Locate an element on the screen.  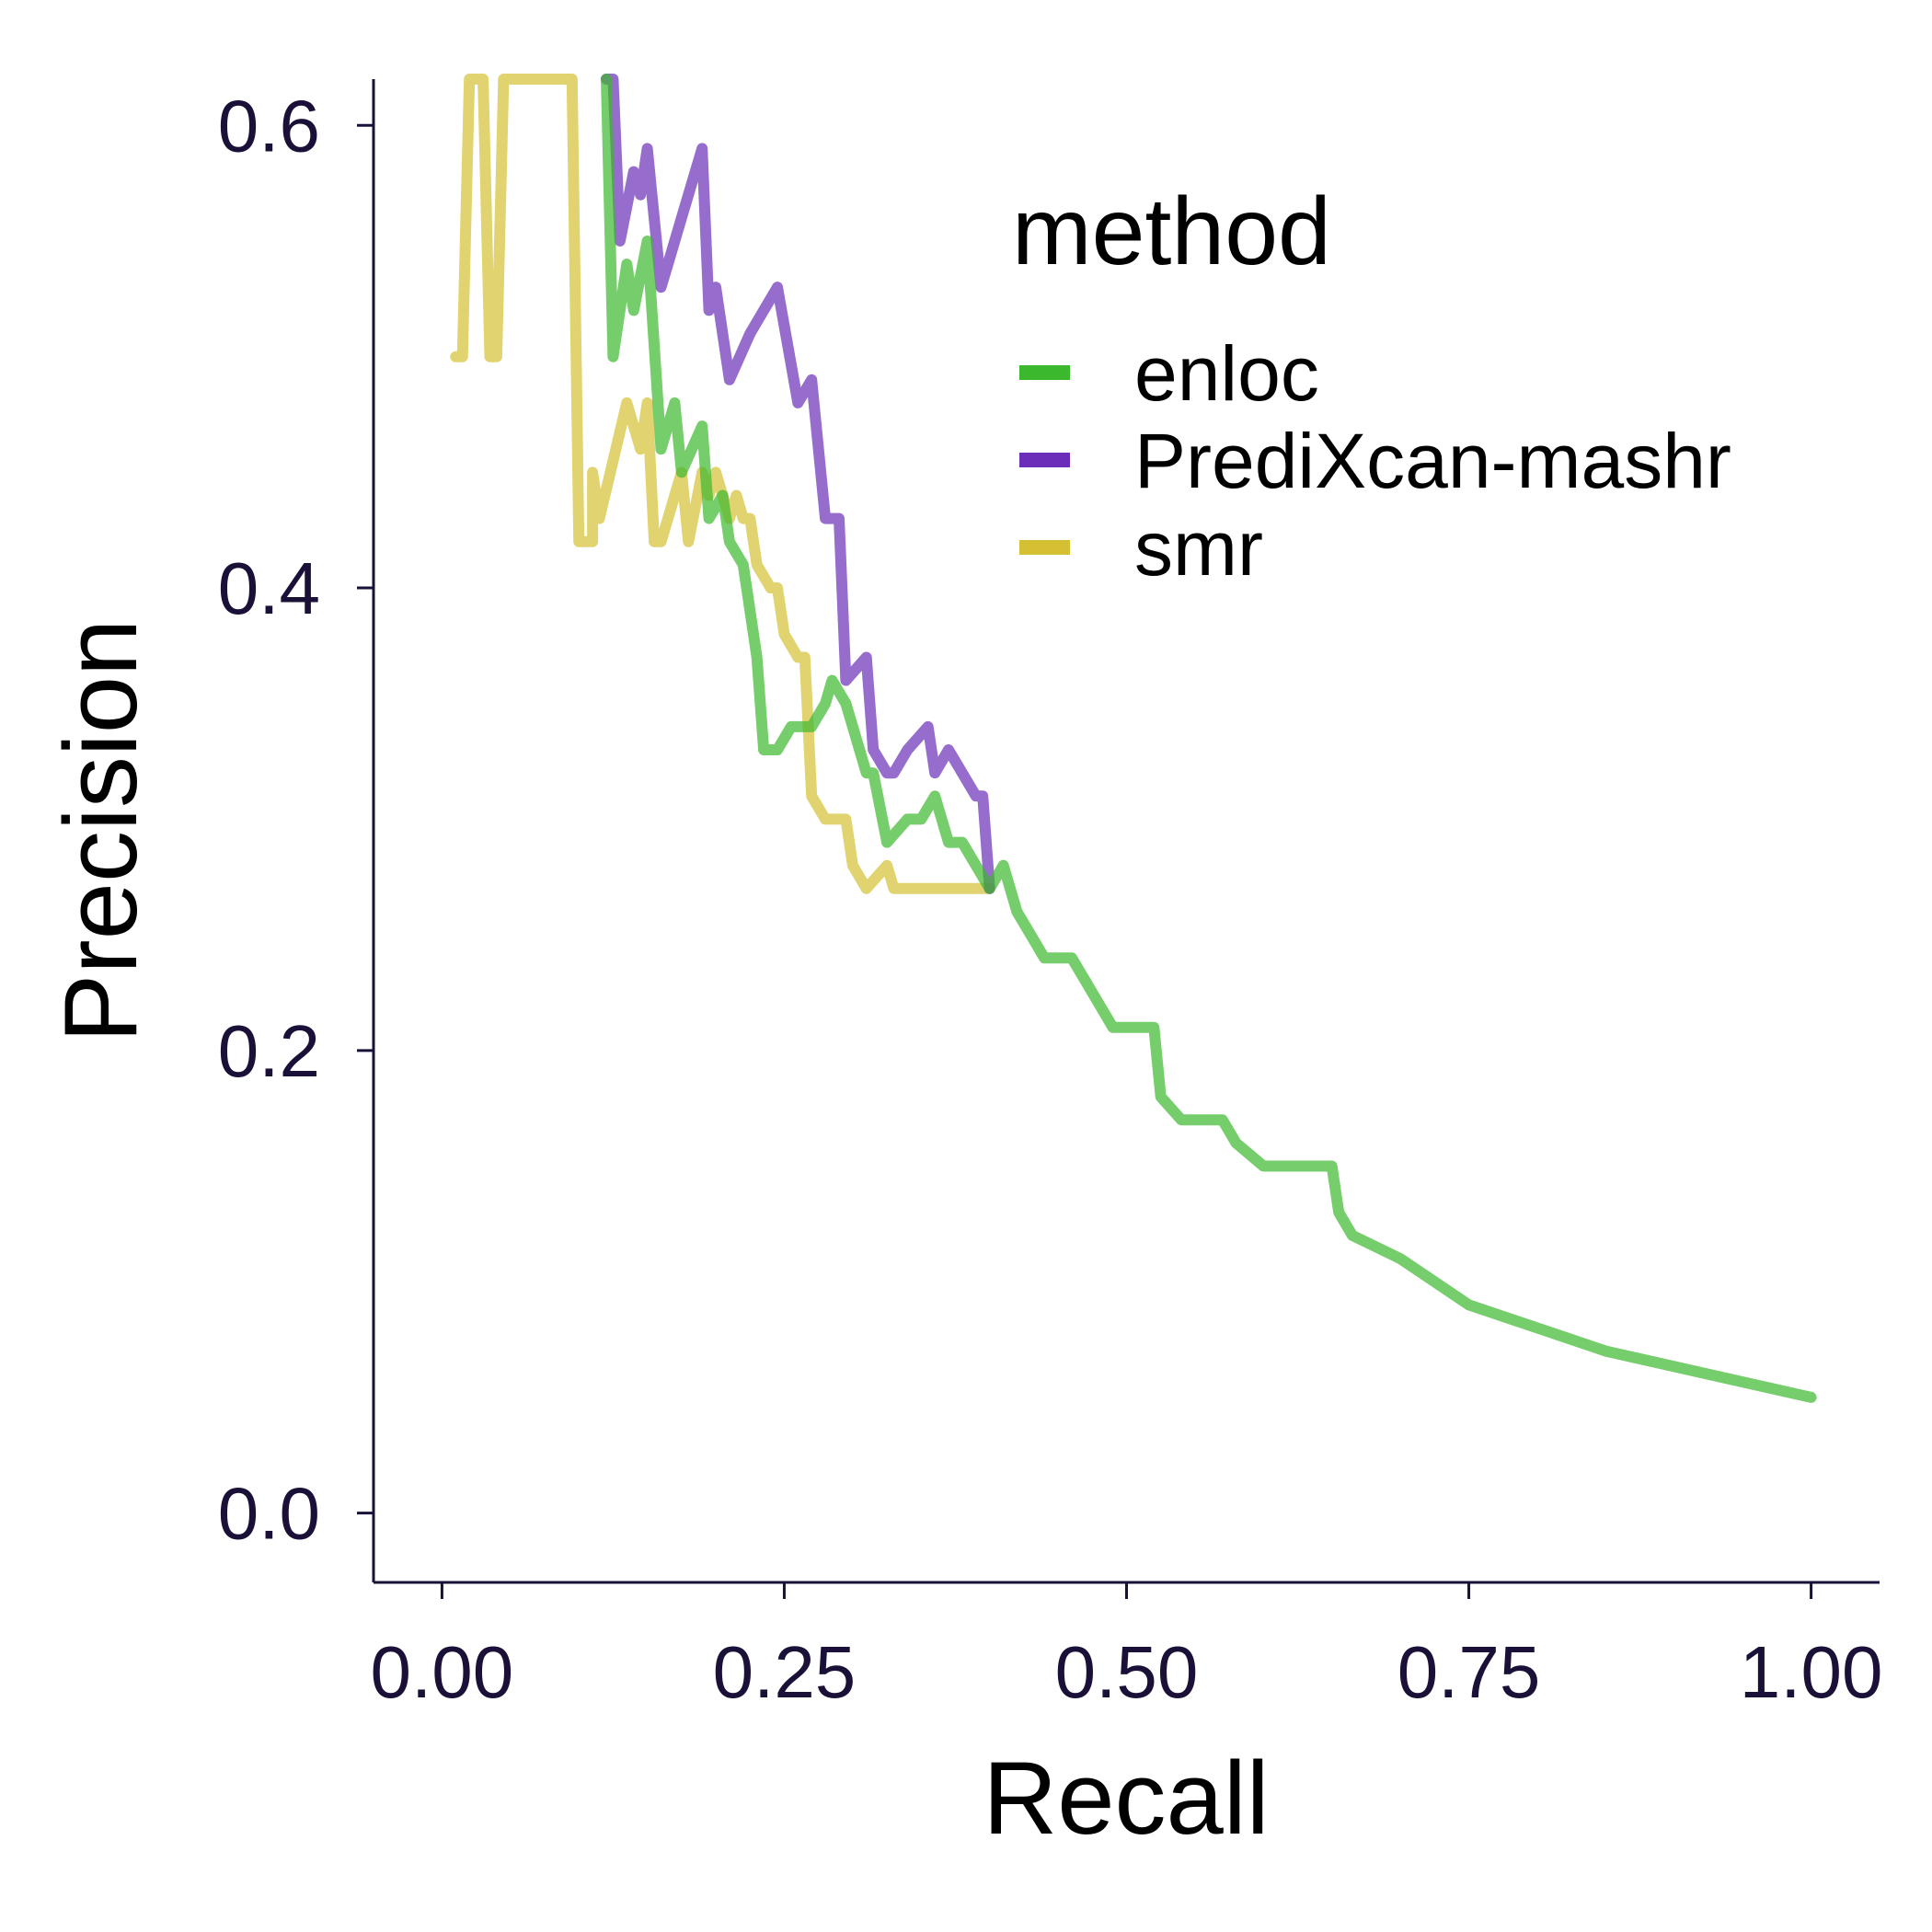
y-tick-label: 0.2 is located at coordinates (269, 1051).